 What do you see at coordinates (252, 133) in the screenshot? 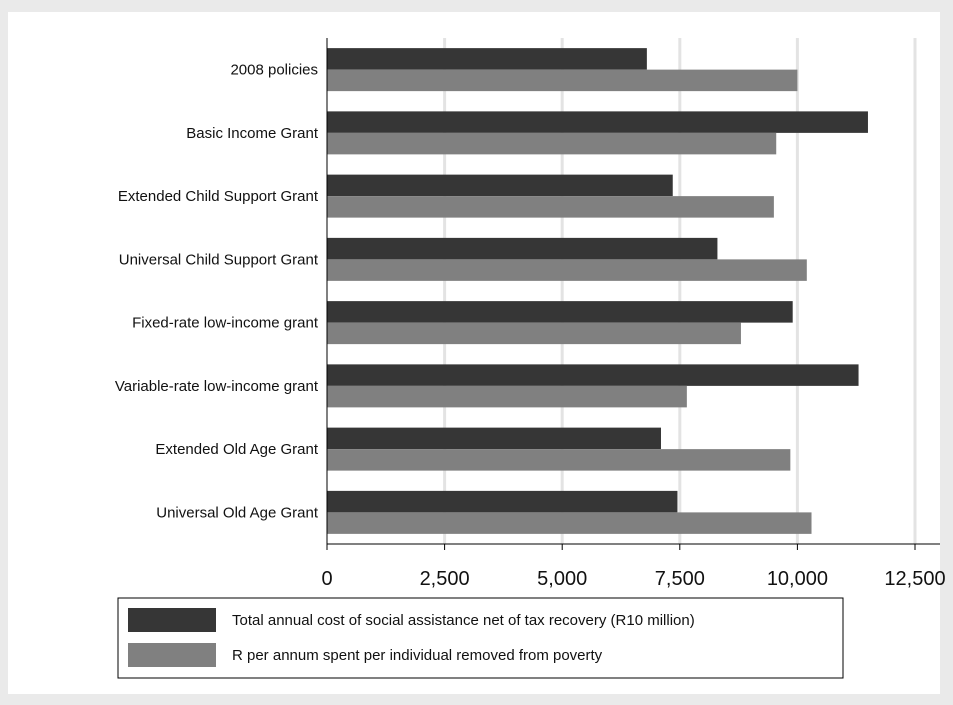
I see `category-label: Basic Income Grant` at bounding box center [252, 133].